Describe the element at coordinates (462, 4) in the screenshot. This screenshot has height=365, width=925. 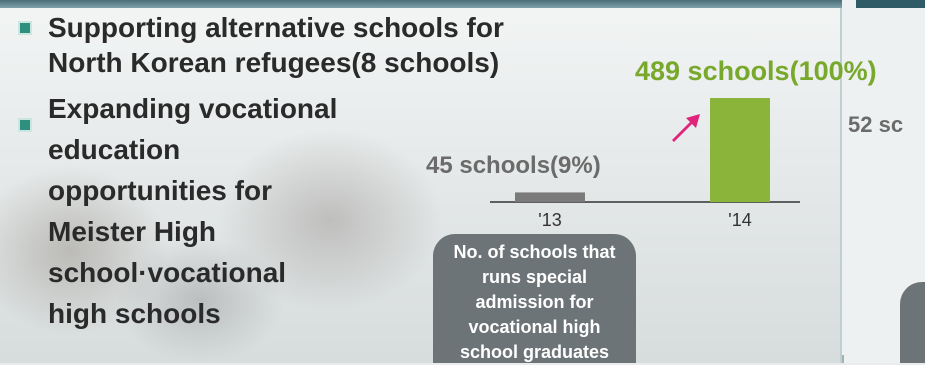
I see `top-border` at that location.